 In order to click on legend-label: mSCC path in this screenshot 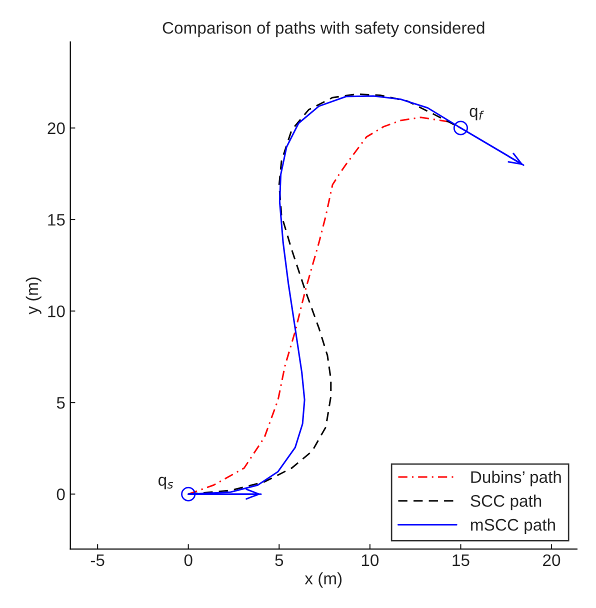, I will do `click(513, 526)`.